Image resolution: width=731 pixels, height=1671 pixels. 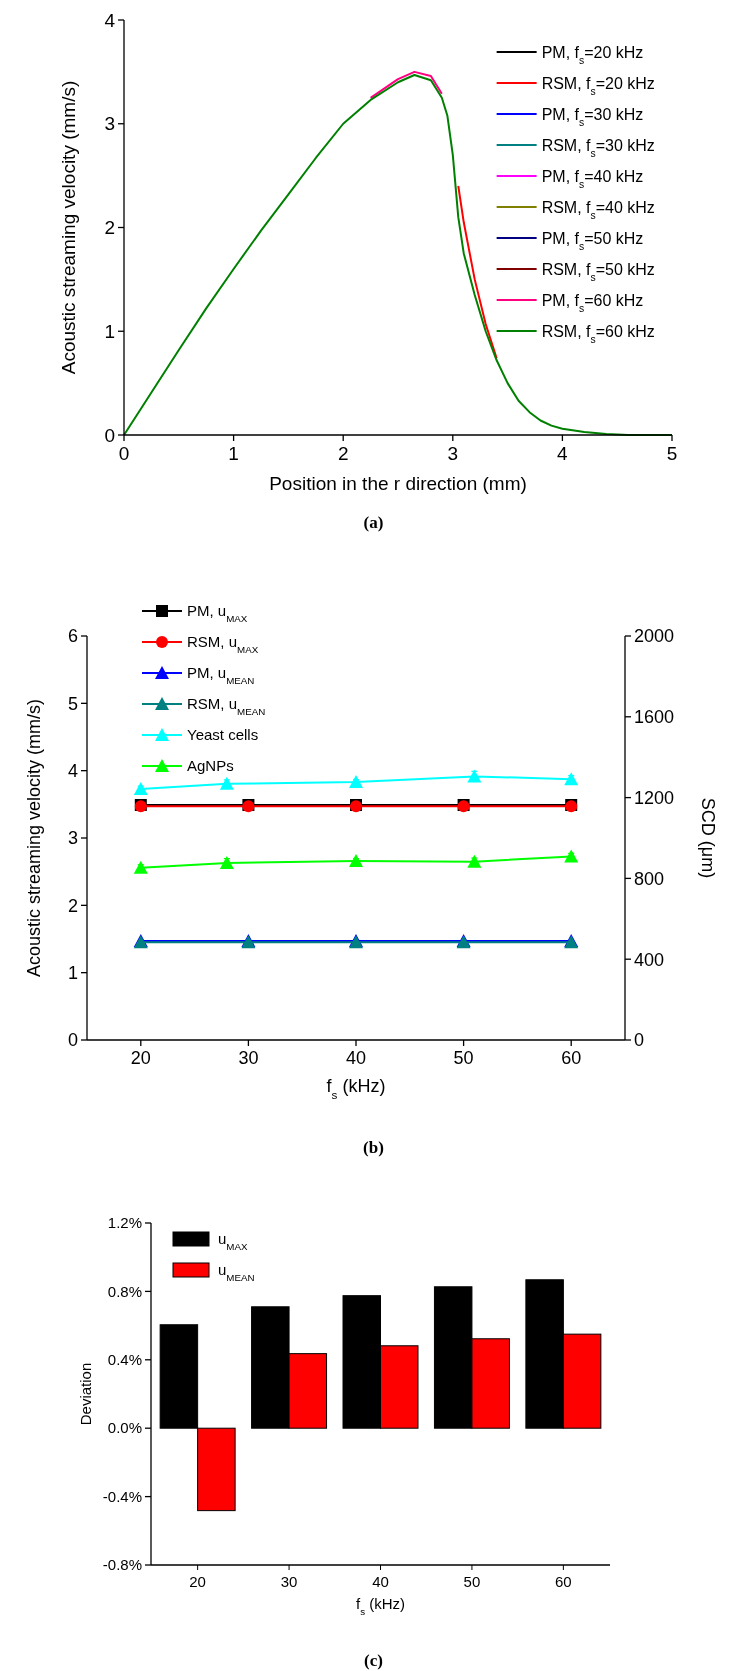 What do you see at coordinates (639, 1040) in the screenshot?
I see `y2-tick-label: 0` at bounding box center [639, 1040].